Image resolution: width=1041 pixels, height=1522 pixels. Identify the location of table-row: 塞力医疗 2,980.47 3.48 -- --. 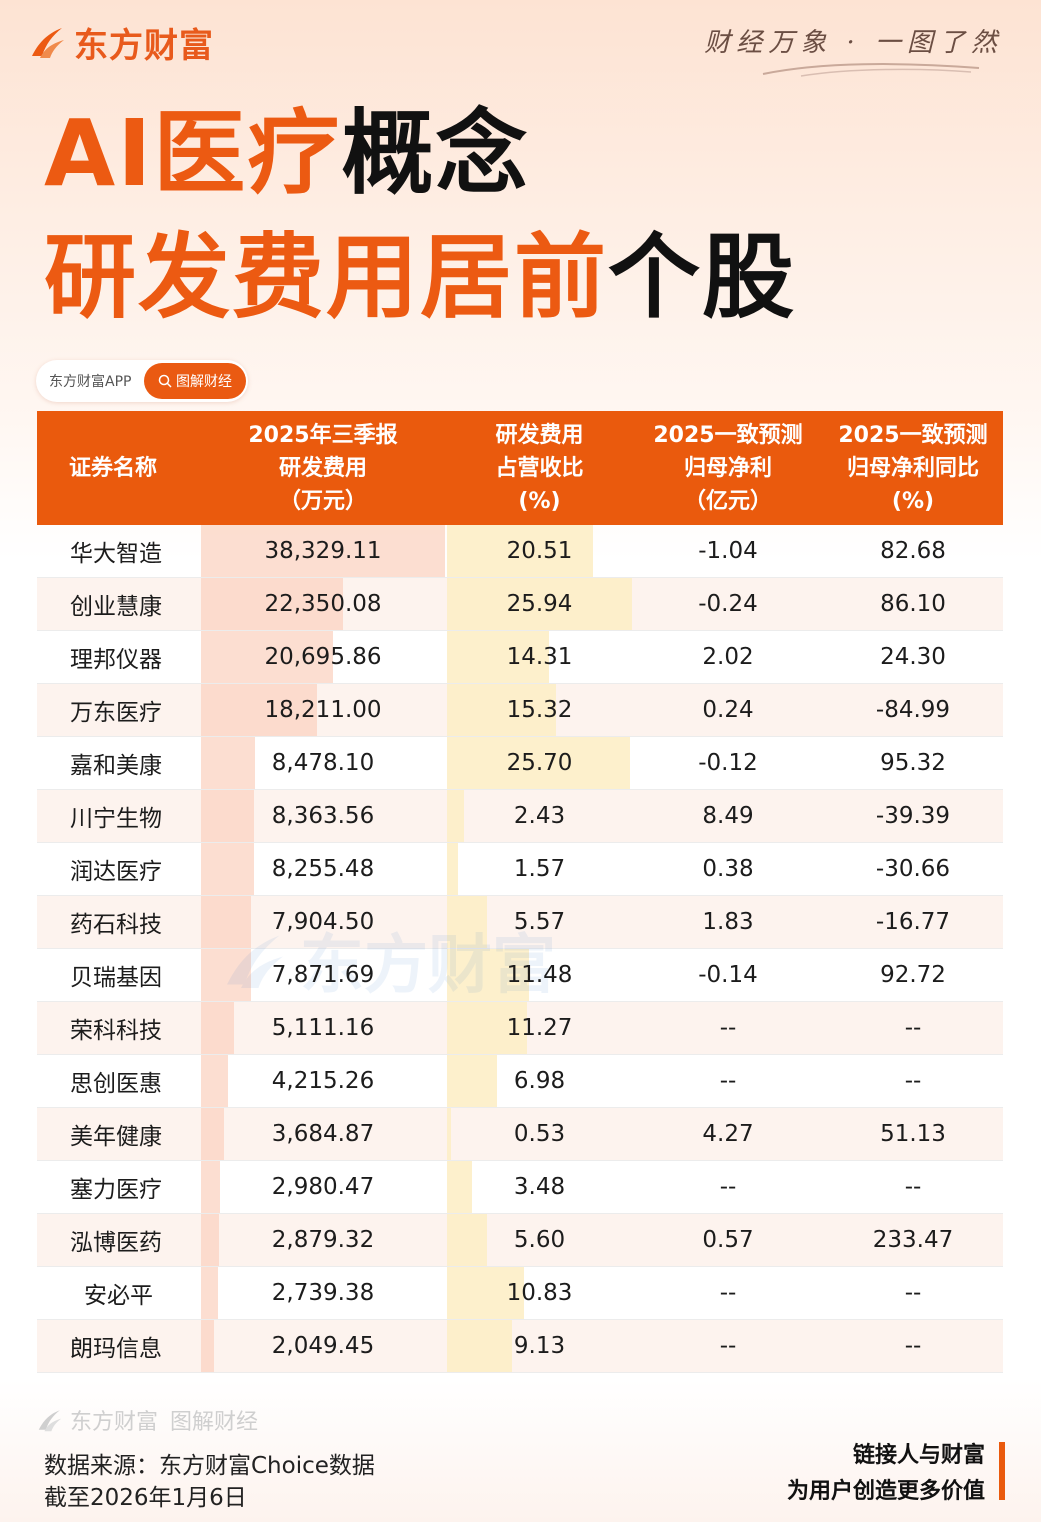
(520, 1187).